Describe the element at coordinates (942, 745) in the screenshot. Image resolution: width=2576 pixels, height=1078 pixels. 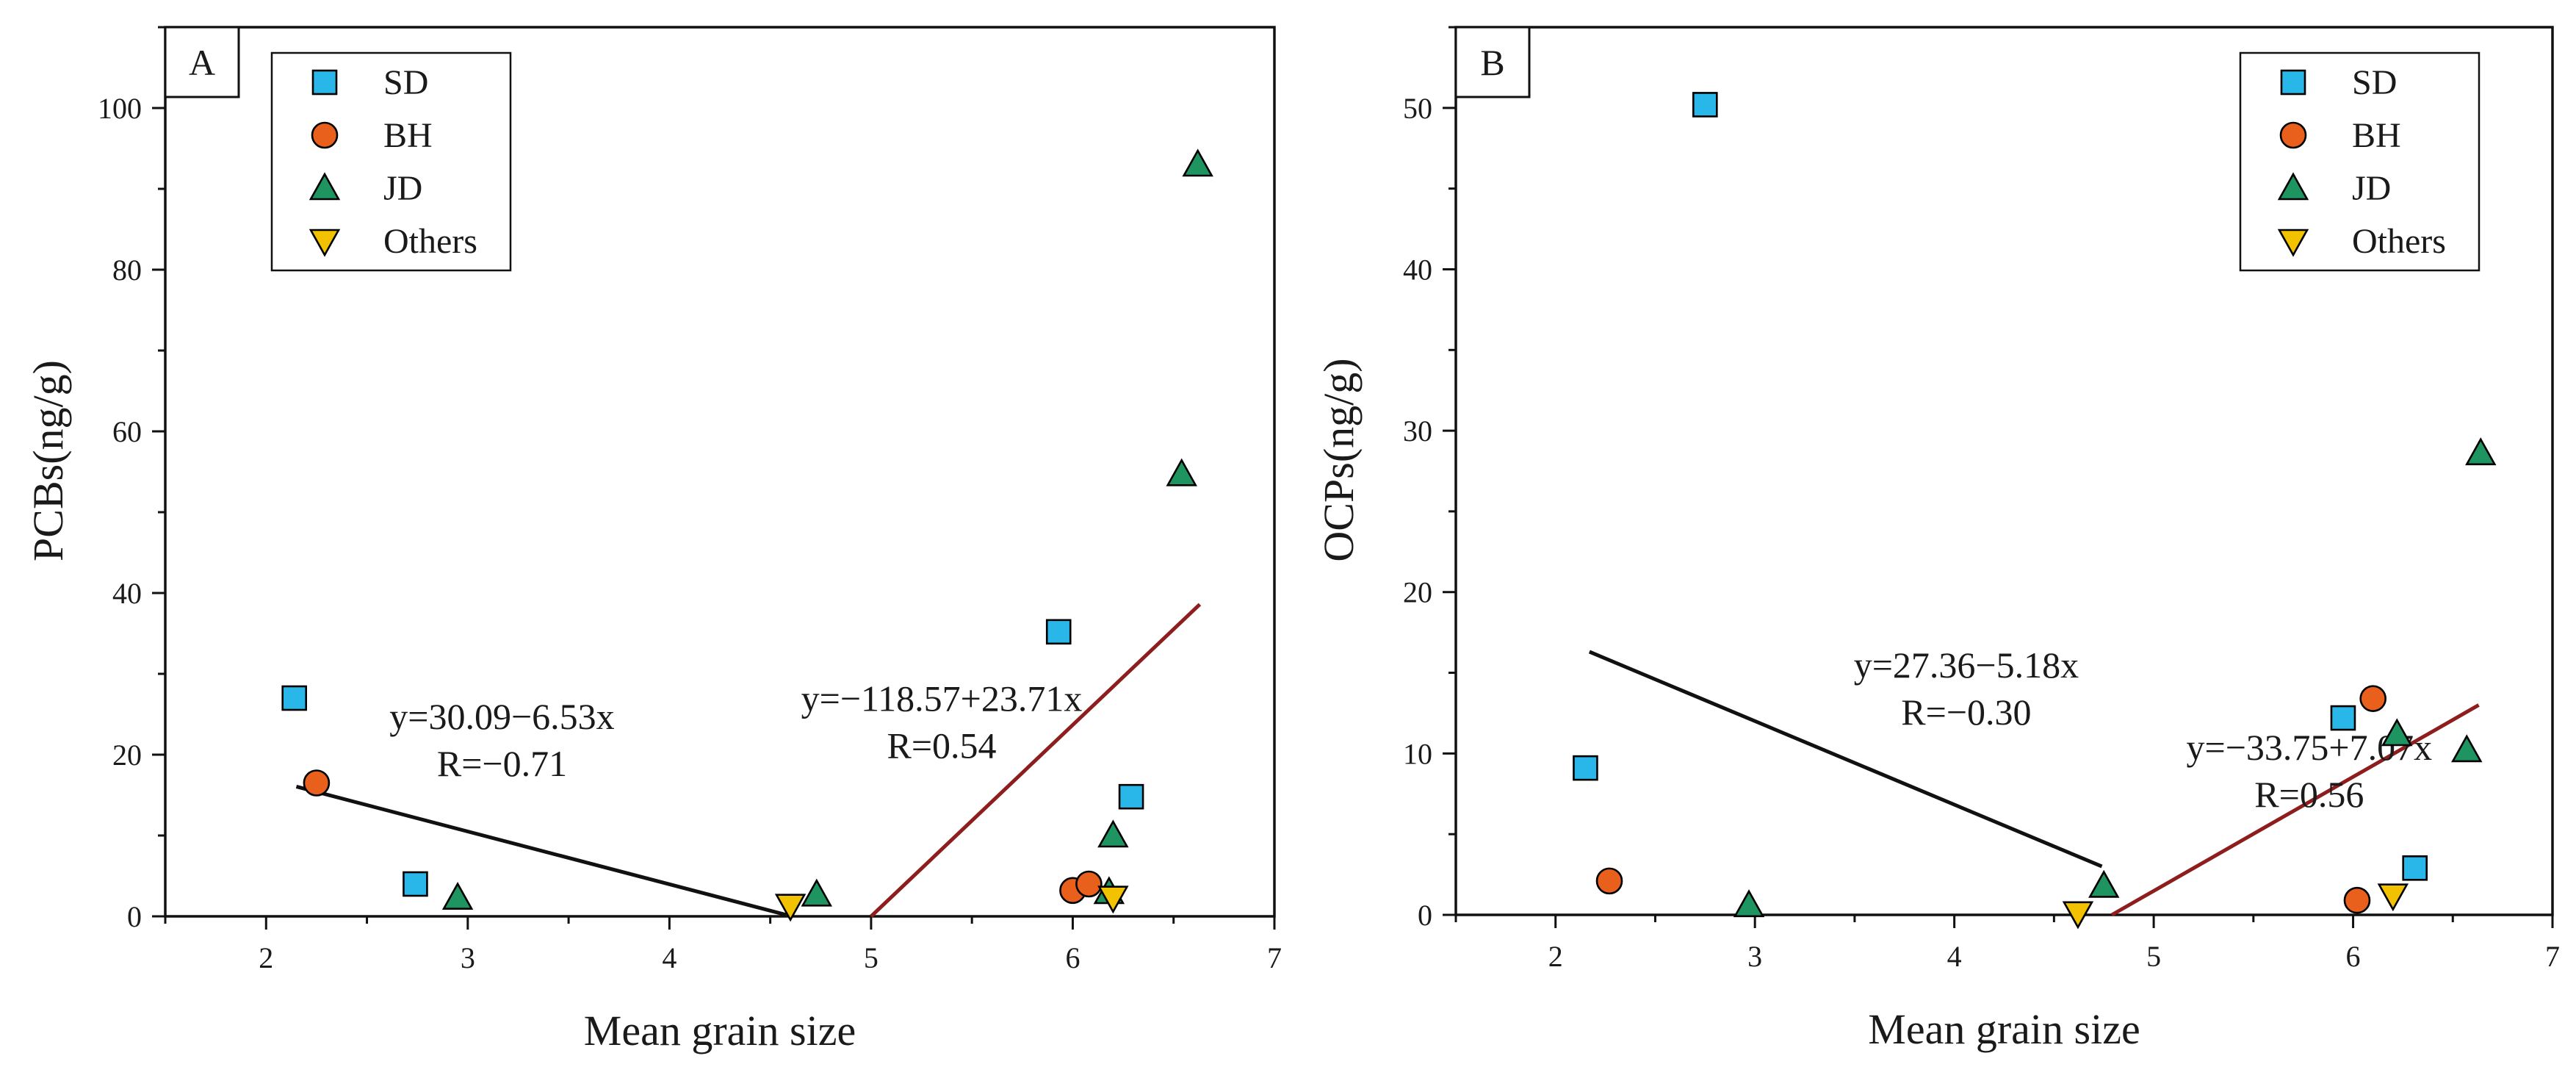
I see `fit-r-label: R=0.54` at that location.